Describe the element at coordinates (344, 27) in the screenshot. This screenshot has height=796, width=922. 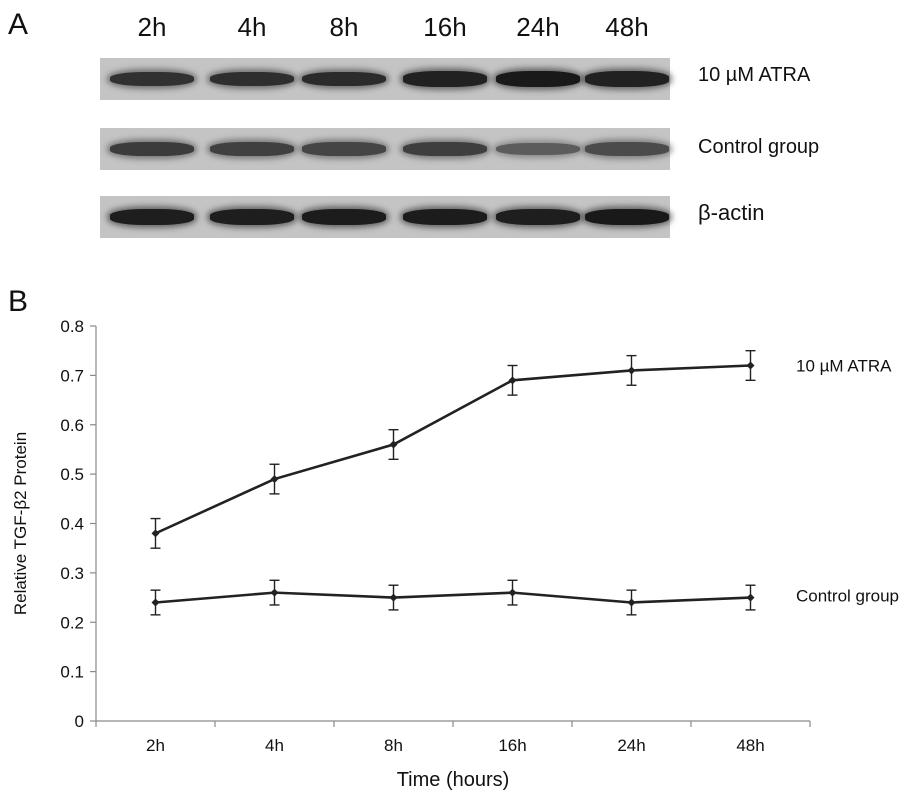
I see `lane-label: 8h` at that location.